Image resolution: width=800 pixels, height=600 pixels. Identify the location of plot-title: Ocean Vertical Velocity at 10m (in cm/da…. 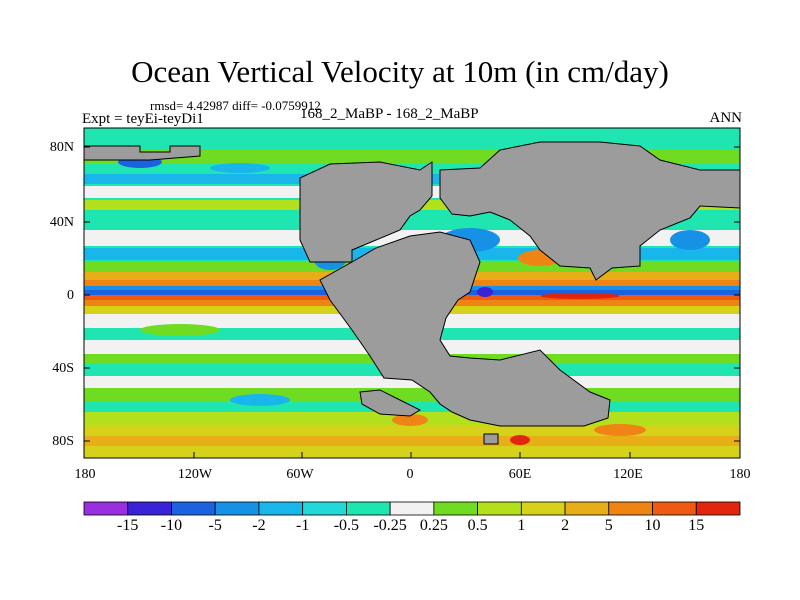
(400, 71).